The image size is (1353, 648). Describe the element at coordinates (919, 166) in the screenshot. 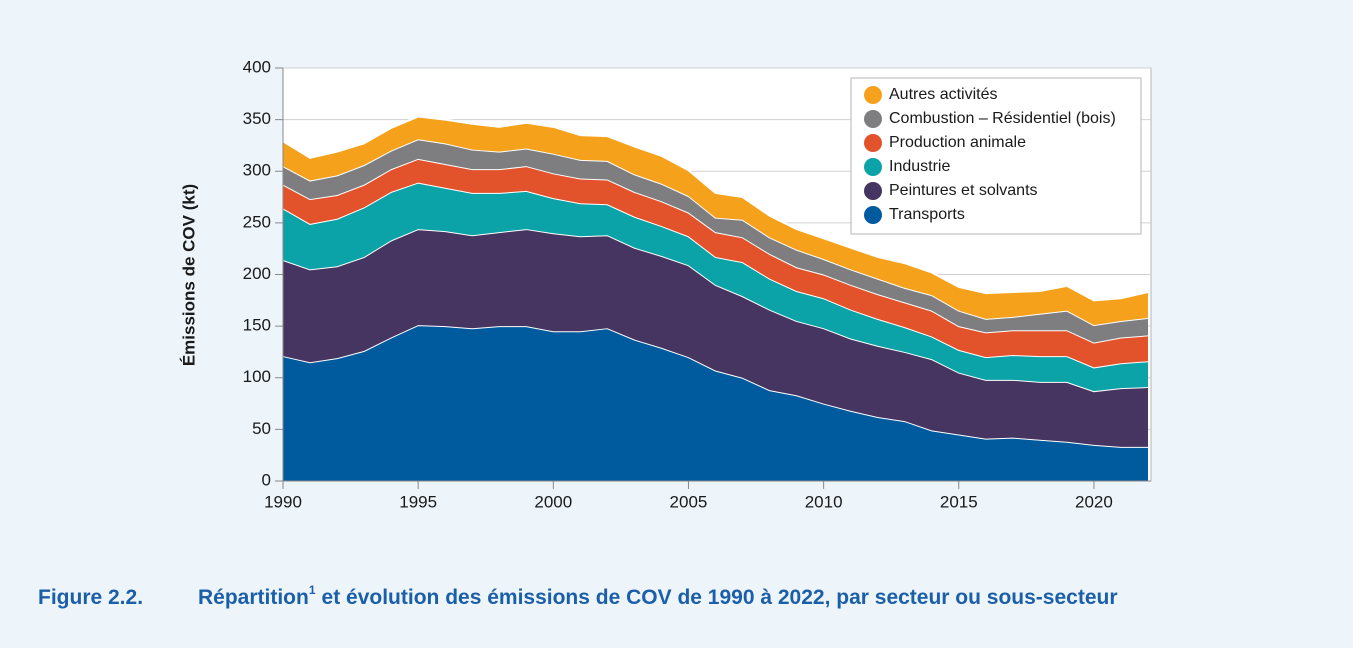

I see `legend-label: Industrie` at that location.